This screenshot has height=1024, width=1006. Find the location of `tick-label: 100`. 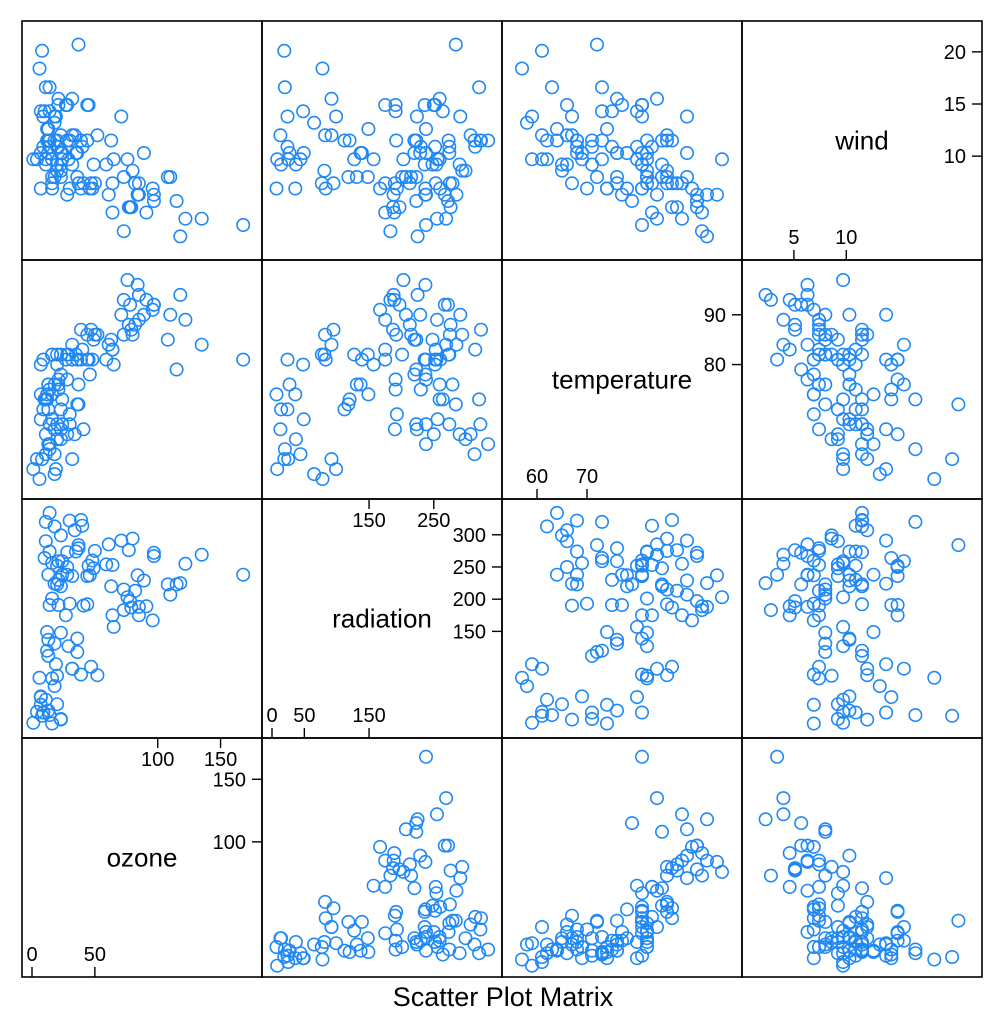

tick-label: 100 is located at coordinates (157, 760).